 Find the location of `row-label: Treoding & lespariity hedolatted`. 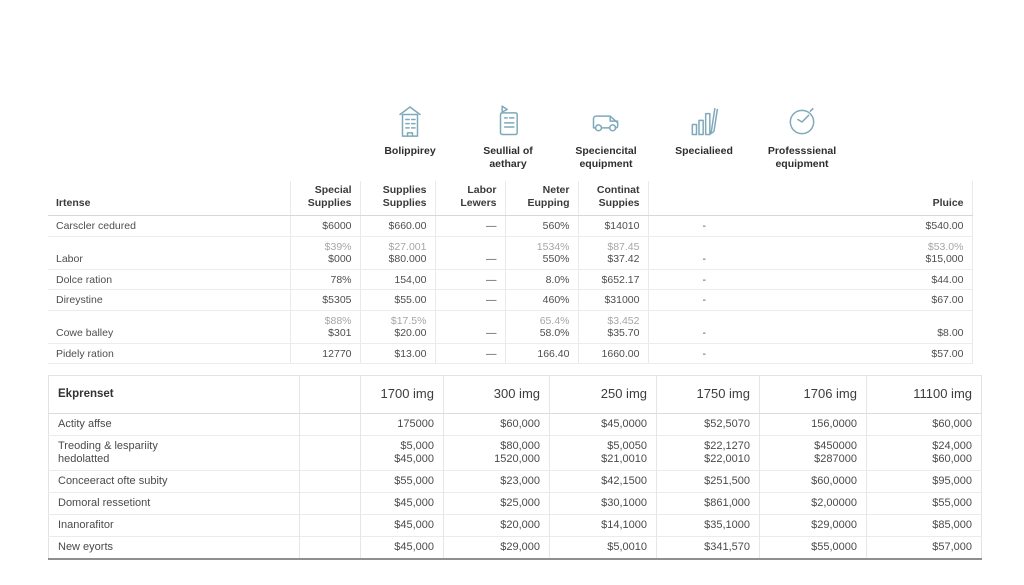

row-label: Treoding & lespariity hedolatted is located at coordinates (174, 452).